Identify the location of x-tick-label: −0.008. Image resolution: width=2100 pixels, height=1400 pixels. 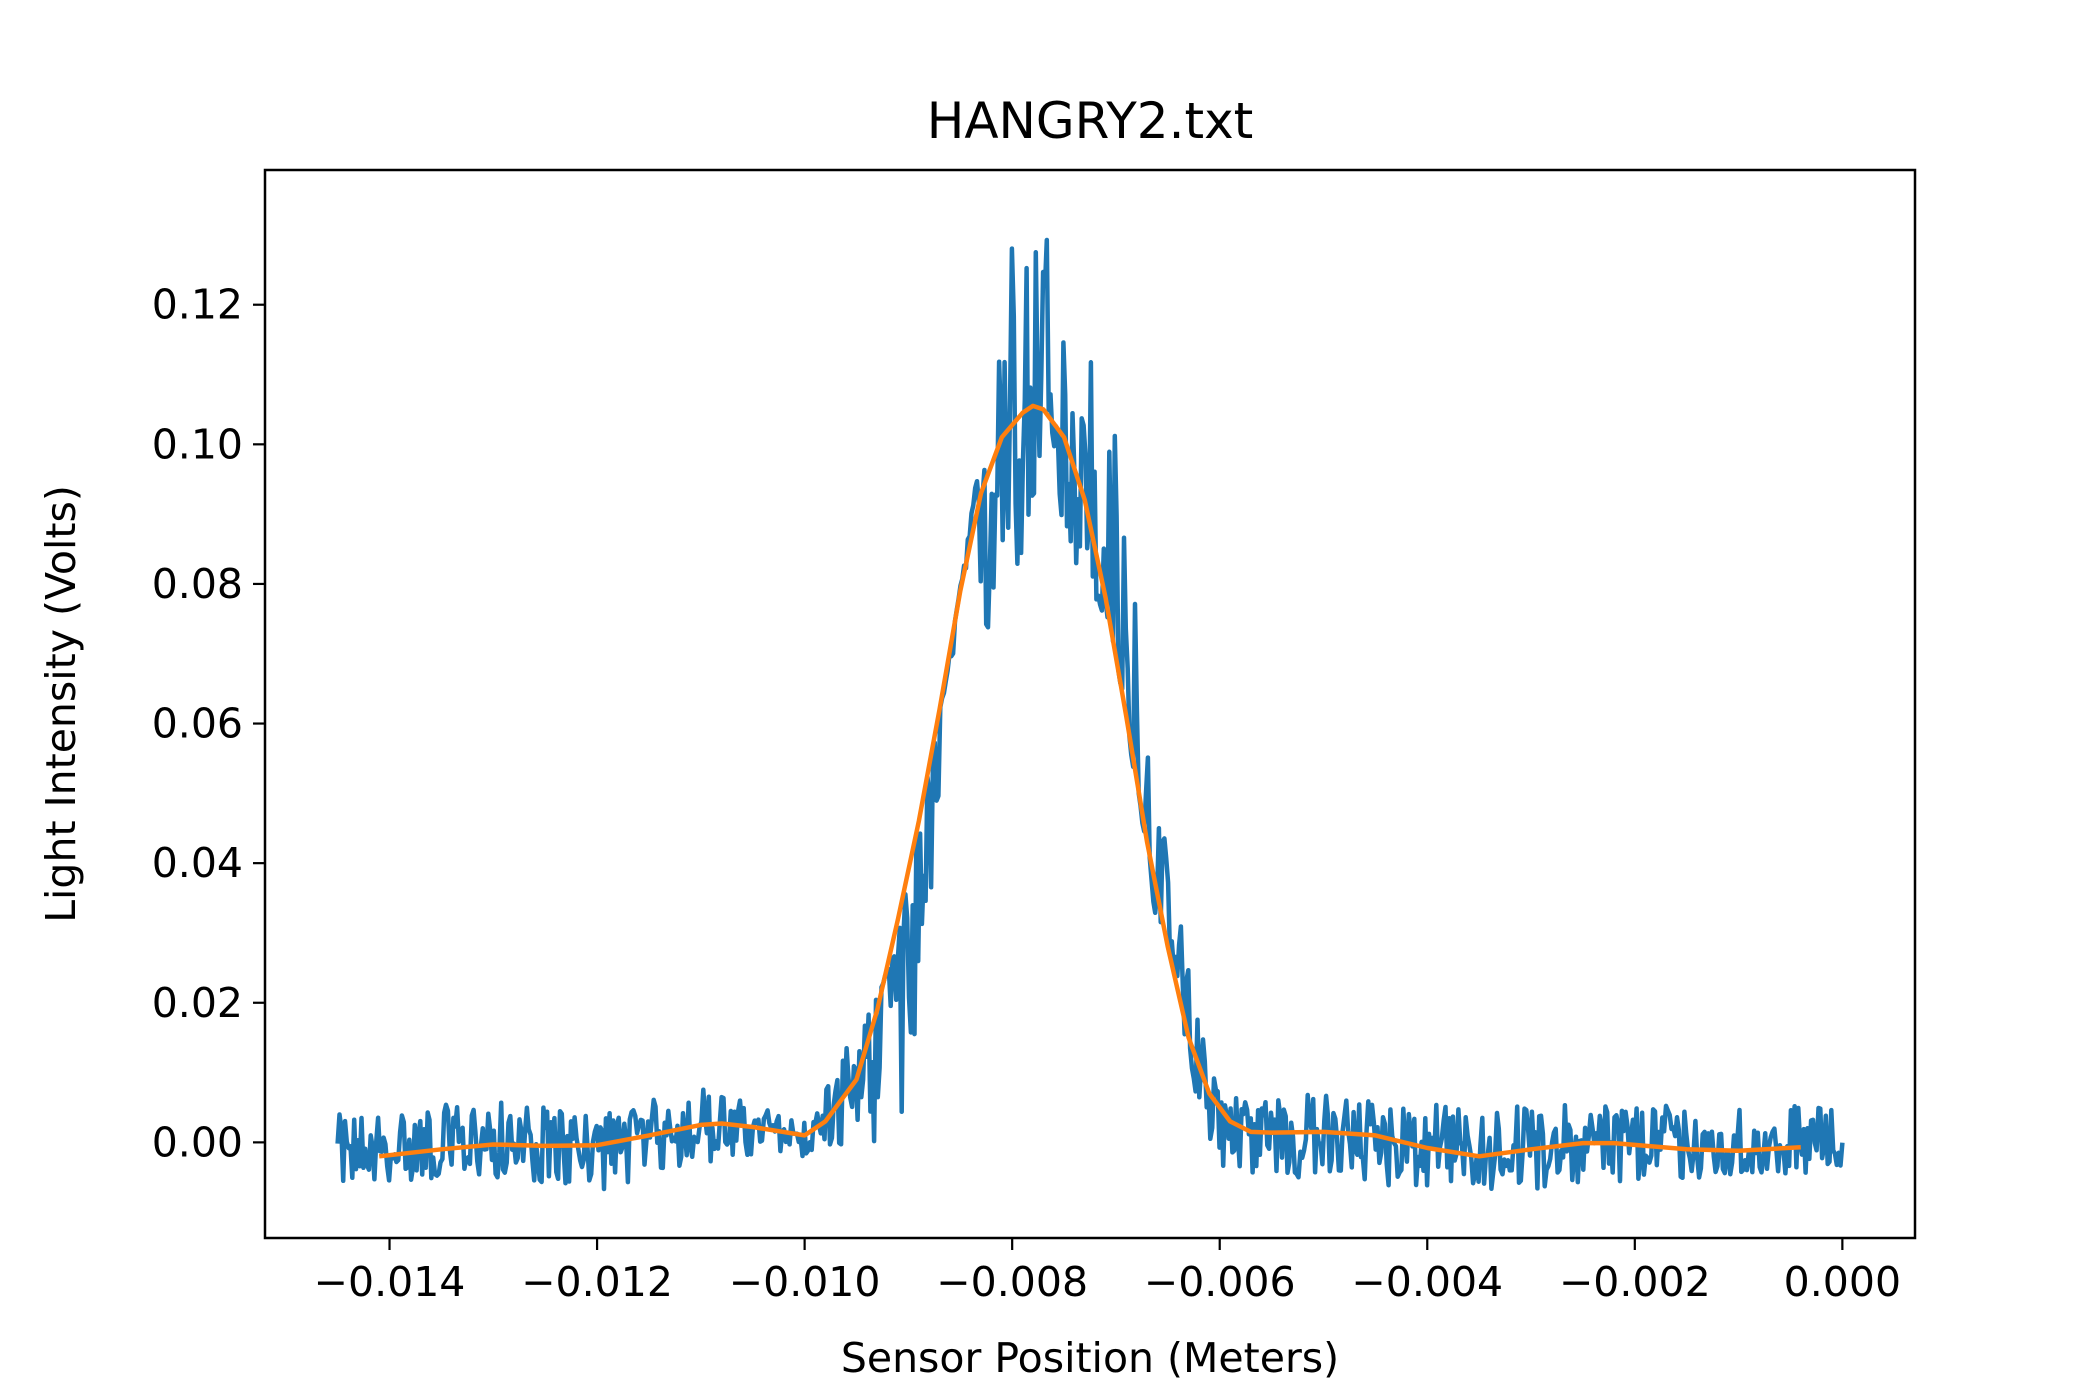
(1012, 1282).